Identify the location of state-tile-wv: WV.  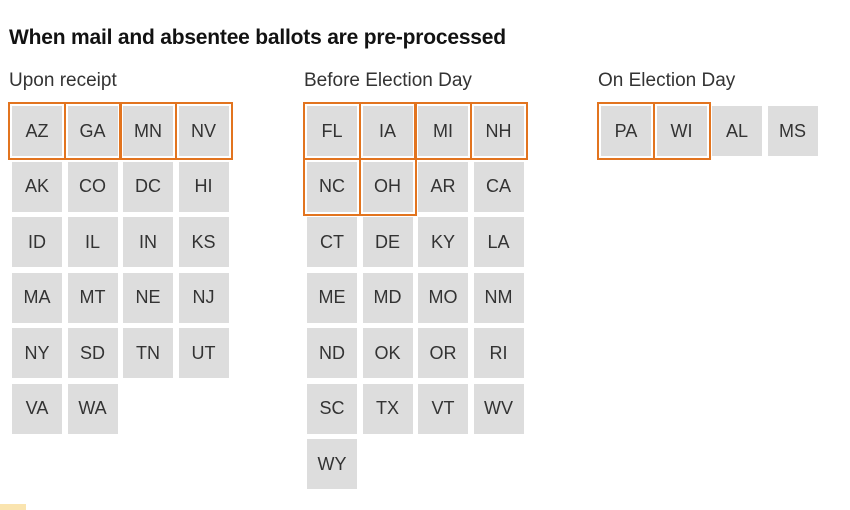
(498, 408).